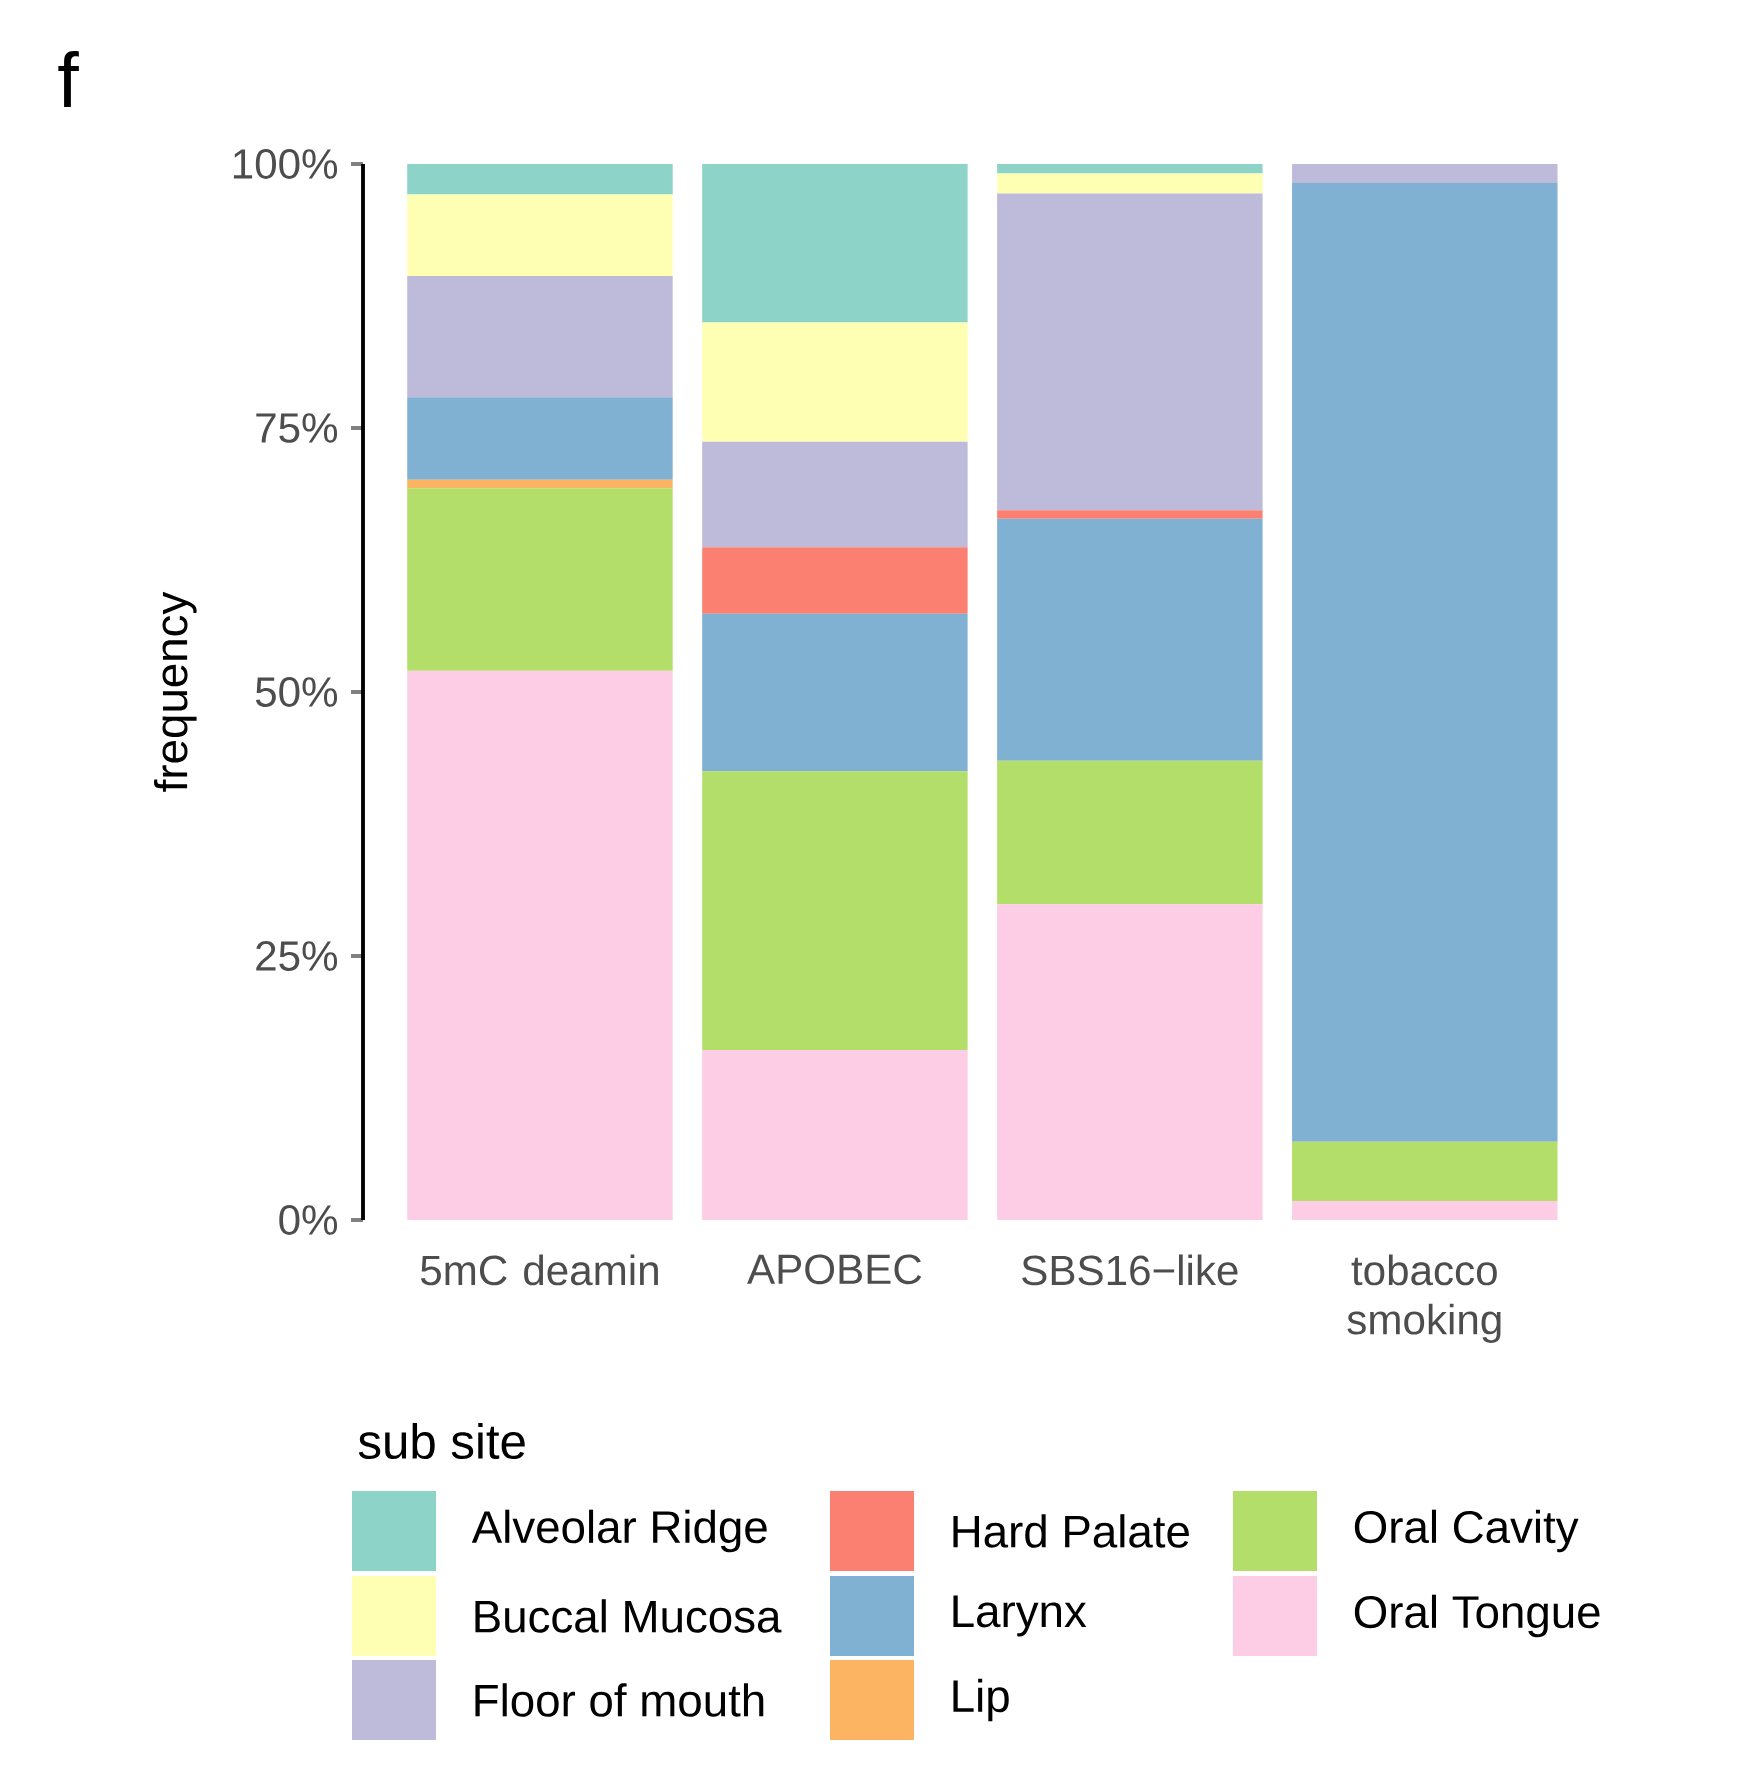 This screenshot has width=1748, height=1766. What do you see at coordinates (981, 1700) in the screenshot?
I see `legend-label: Lip` at bounding box center [981, 1700].